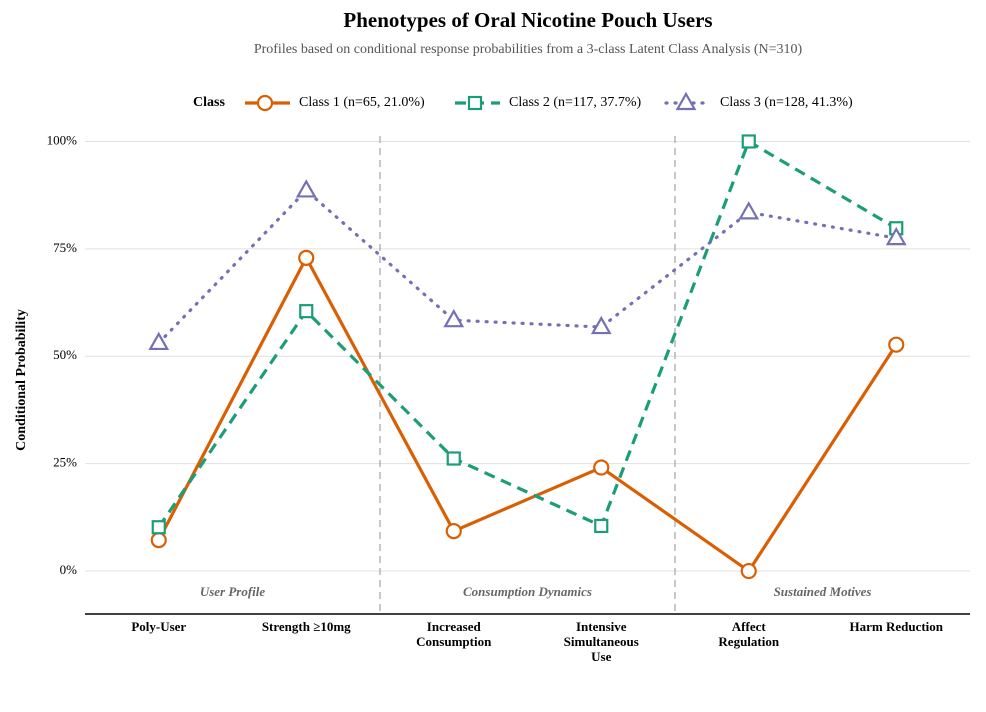 The width and height of the screenshot is (986, 712). I want to click on x-tick-label: Increased Consumption, so click(454, 634).